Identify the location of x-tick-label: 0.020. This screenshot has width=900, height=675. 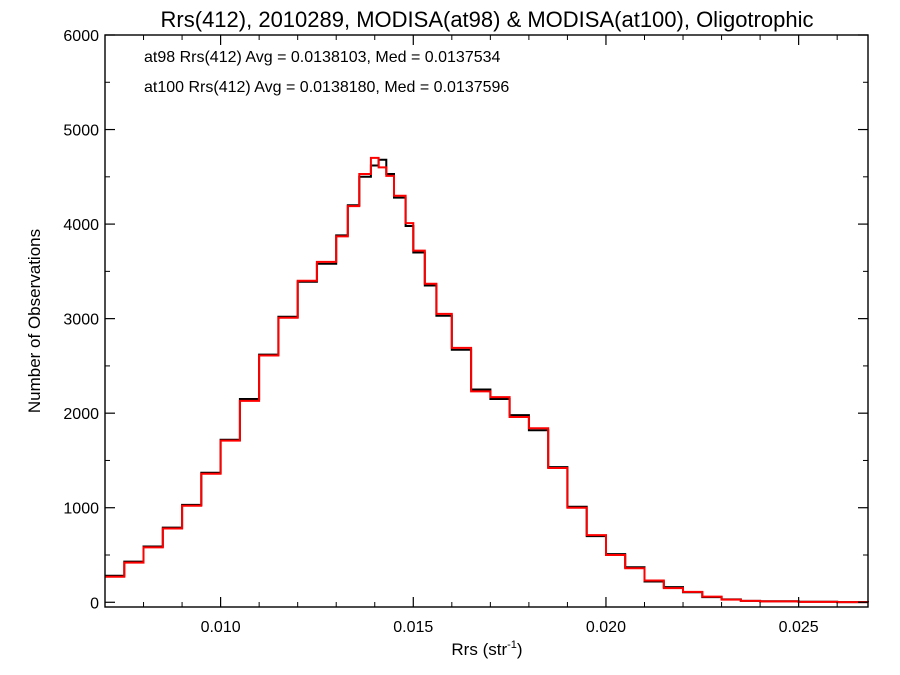
(606, 627).